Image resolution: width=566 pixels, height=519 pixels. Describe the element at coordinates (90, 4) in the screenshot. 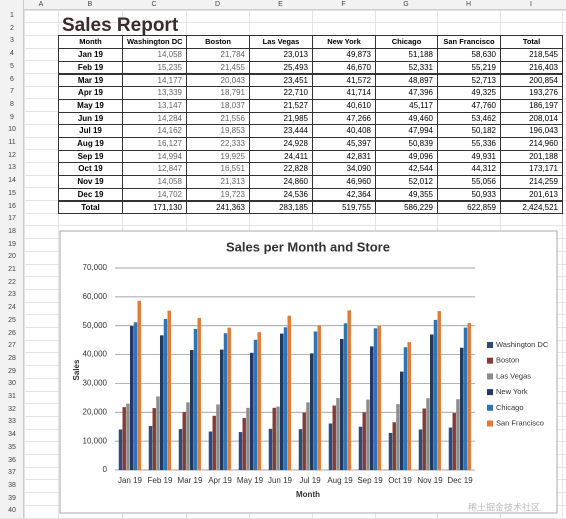

I see `column-header: B` at that location.